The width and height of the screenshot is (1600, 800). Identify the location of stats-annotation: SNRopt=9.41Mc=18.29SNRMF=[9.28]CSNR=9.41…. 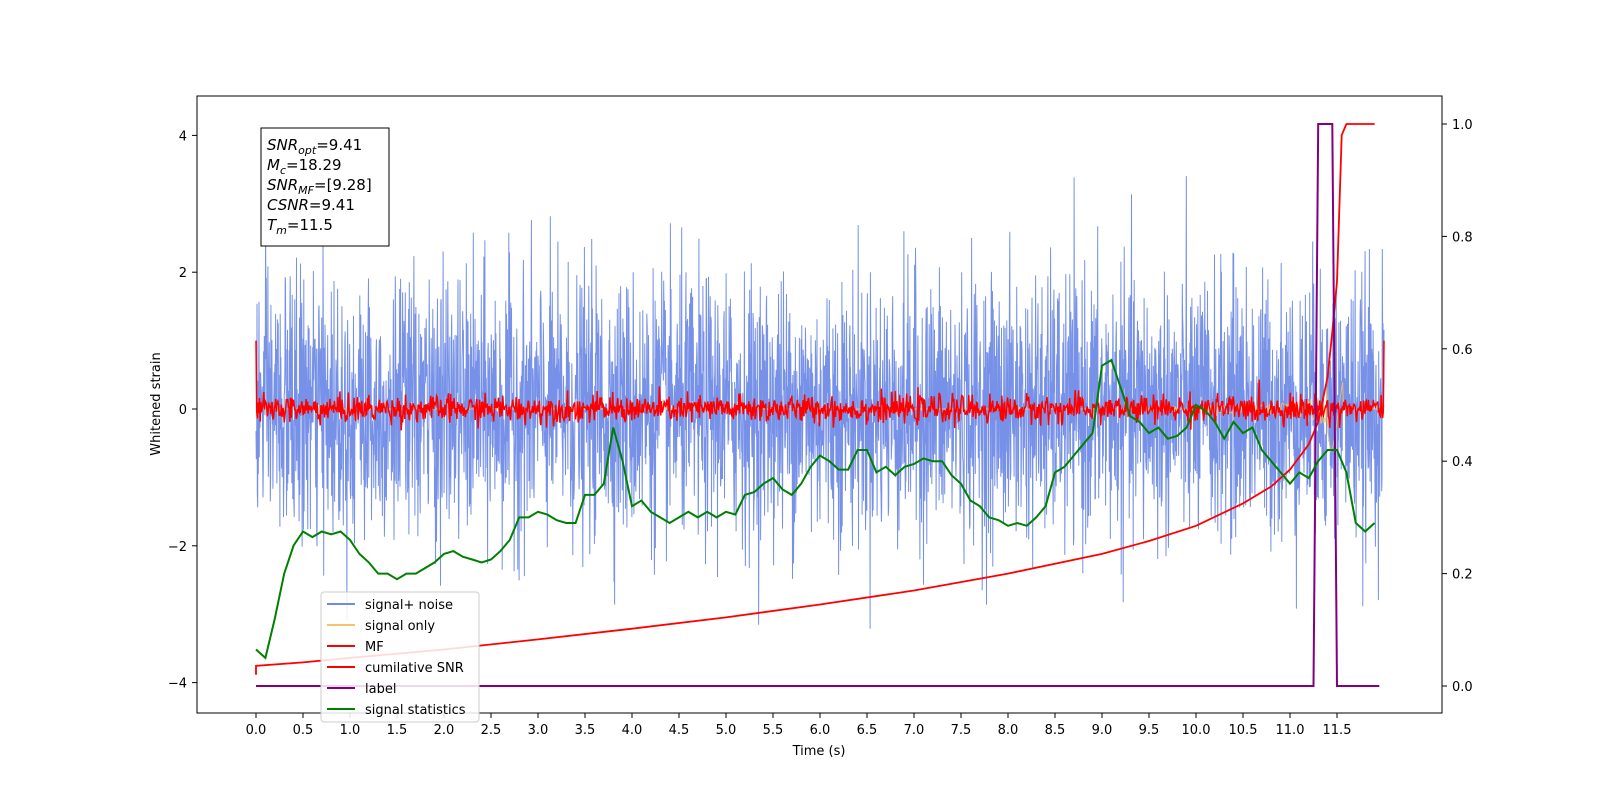
(325, 187).